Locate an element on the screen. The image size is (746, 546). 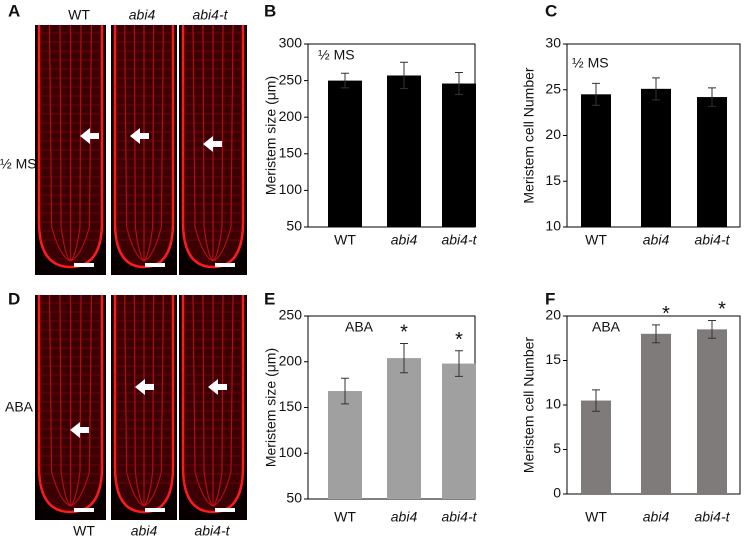
panel-letter: B is located at coordinates (270, 10).